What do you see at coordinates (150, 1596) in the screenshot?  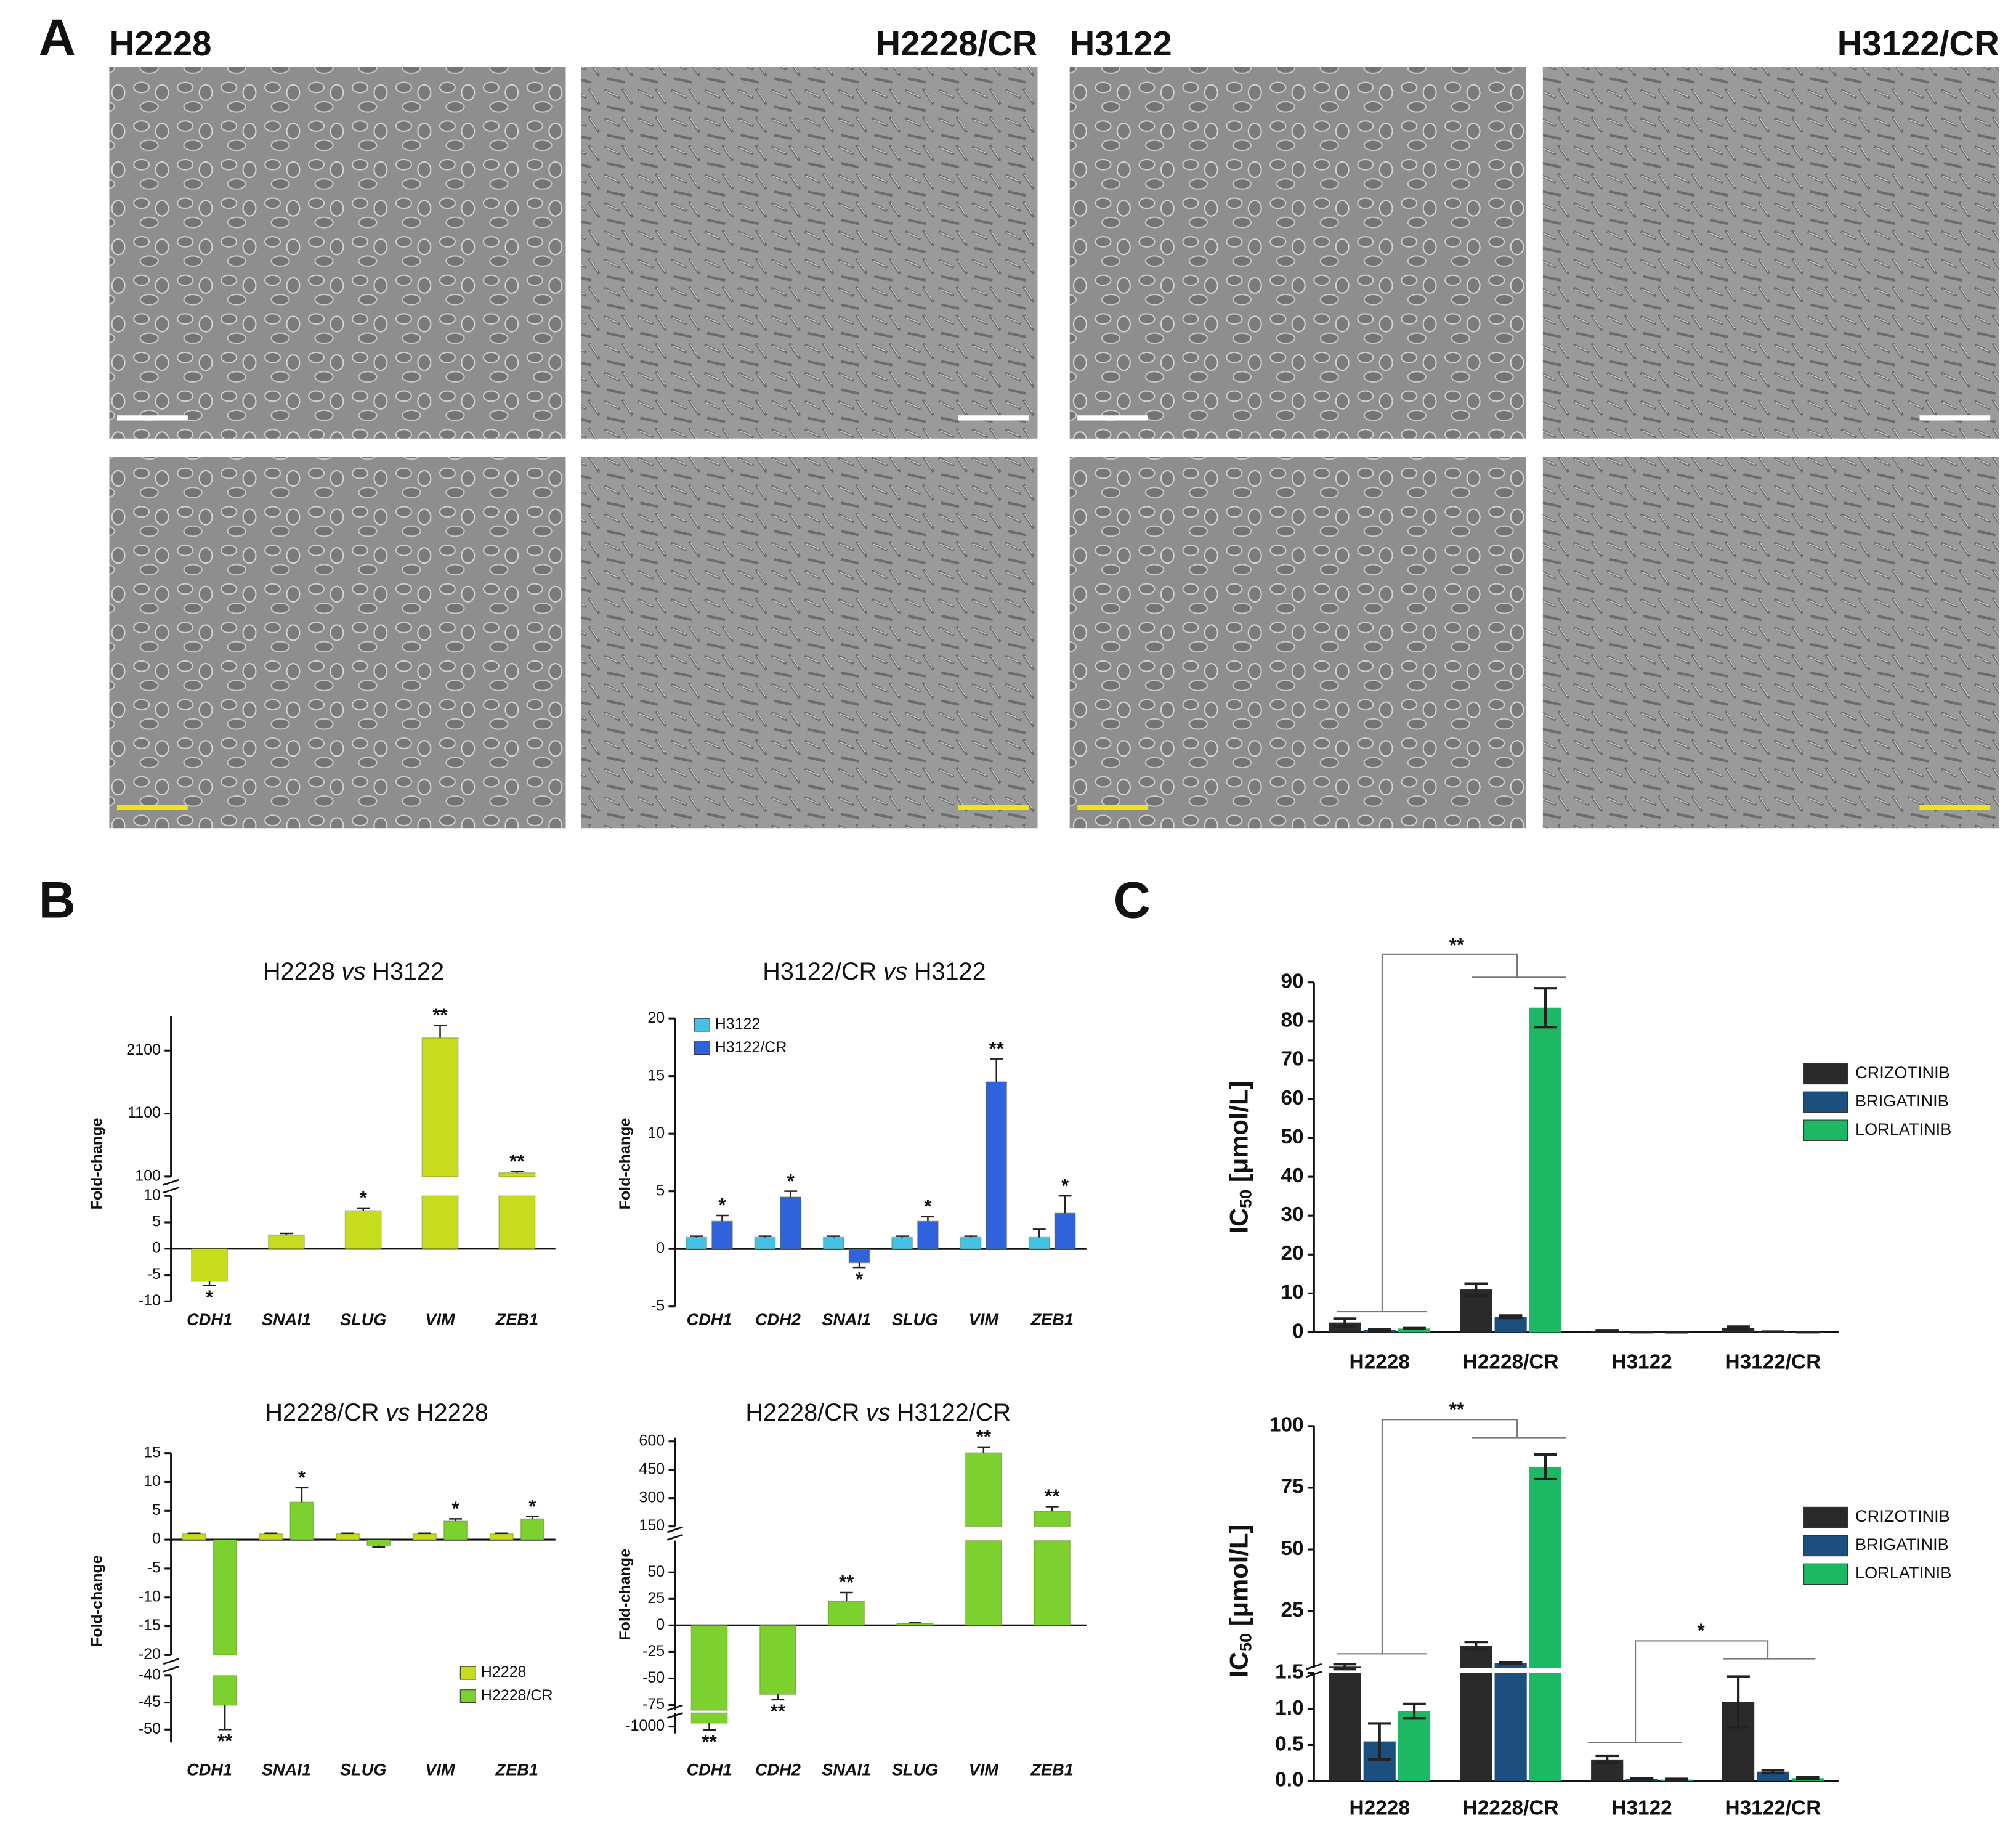 I see `y-tick-label: -10` at bounding box center [150, 1596].